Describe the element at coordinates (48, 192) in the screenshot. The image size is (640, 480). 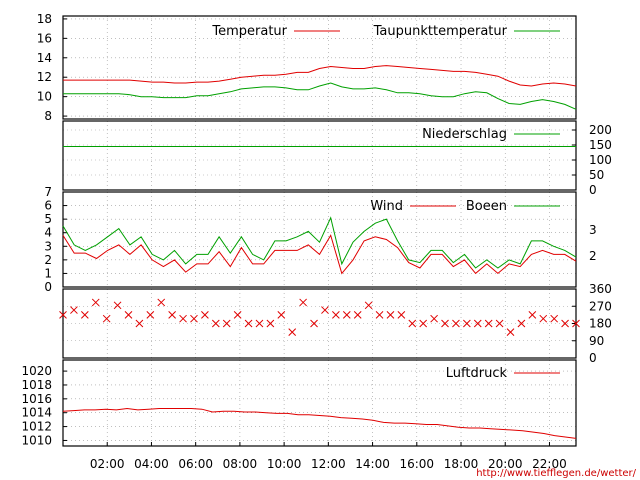
I see `y-tick-label: 7` at that location.